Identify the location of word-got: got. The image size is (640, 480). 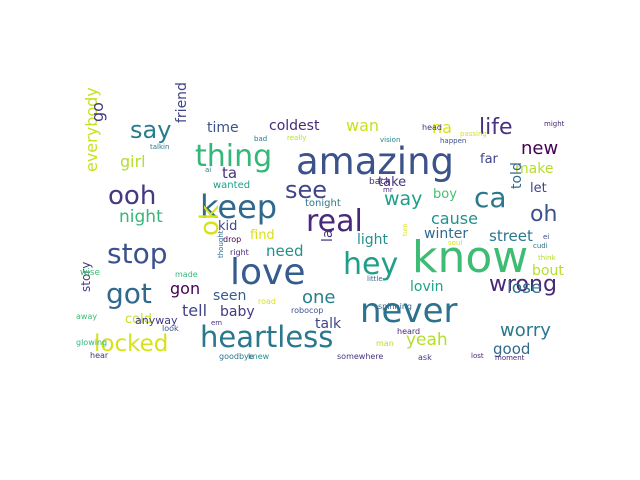
(129, 293).